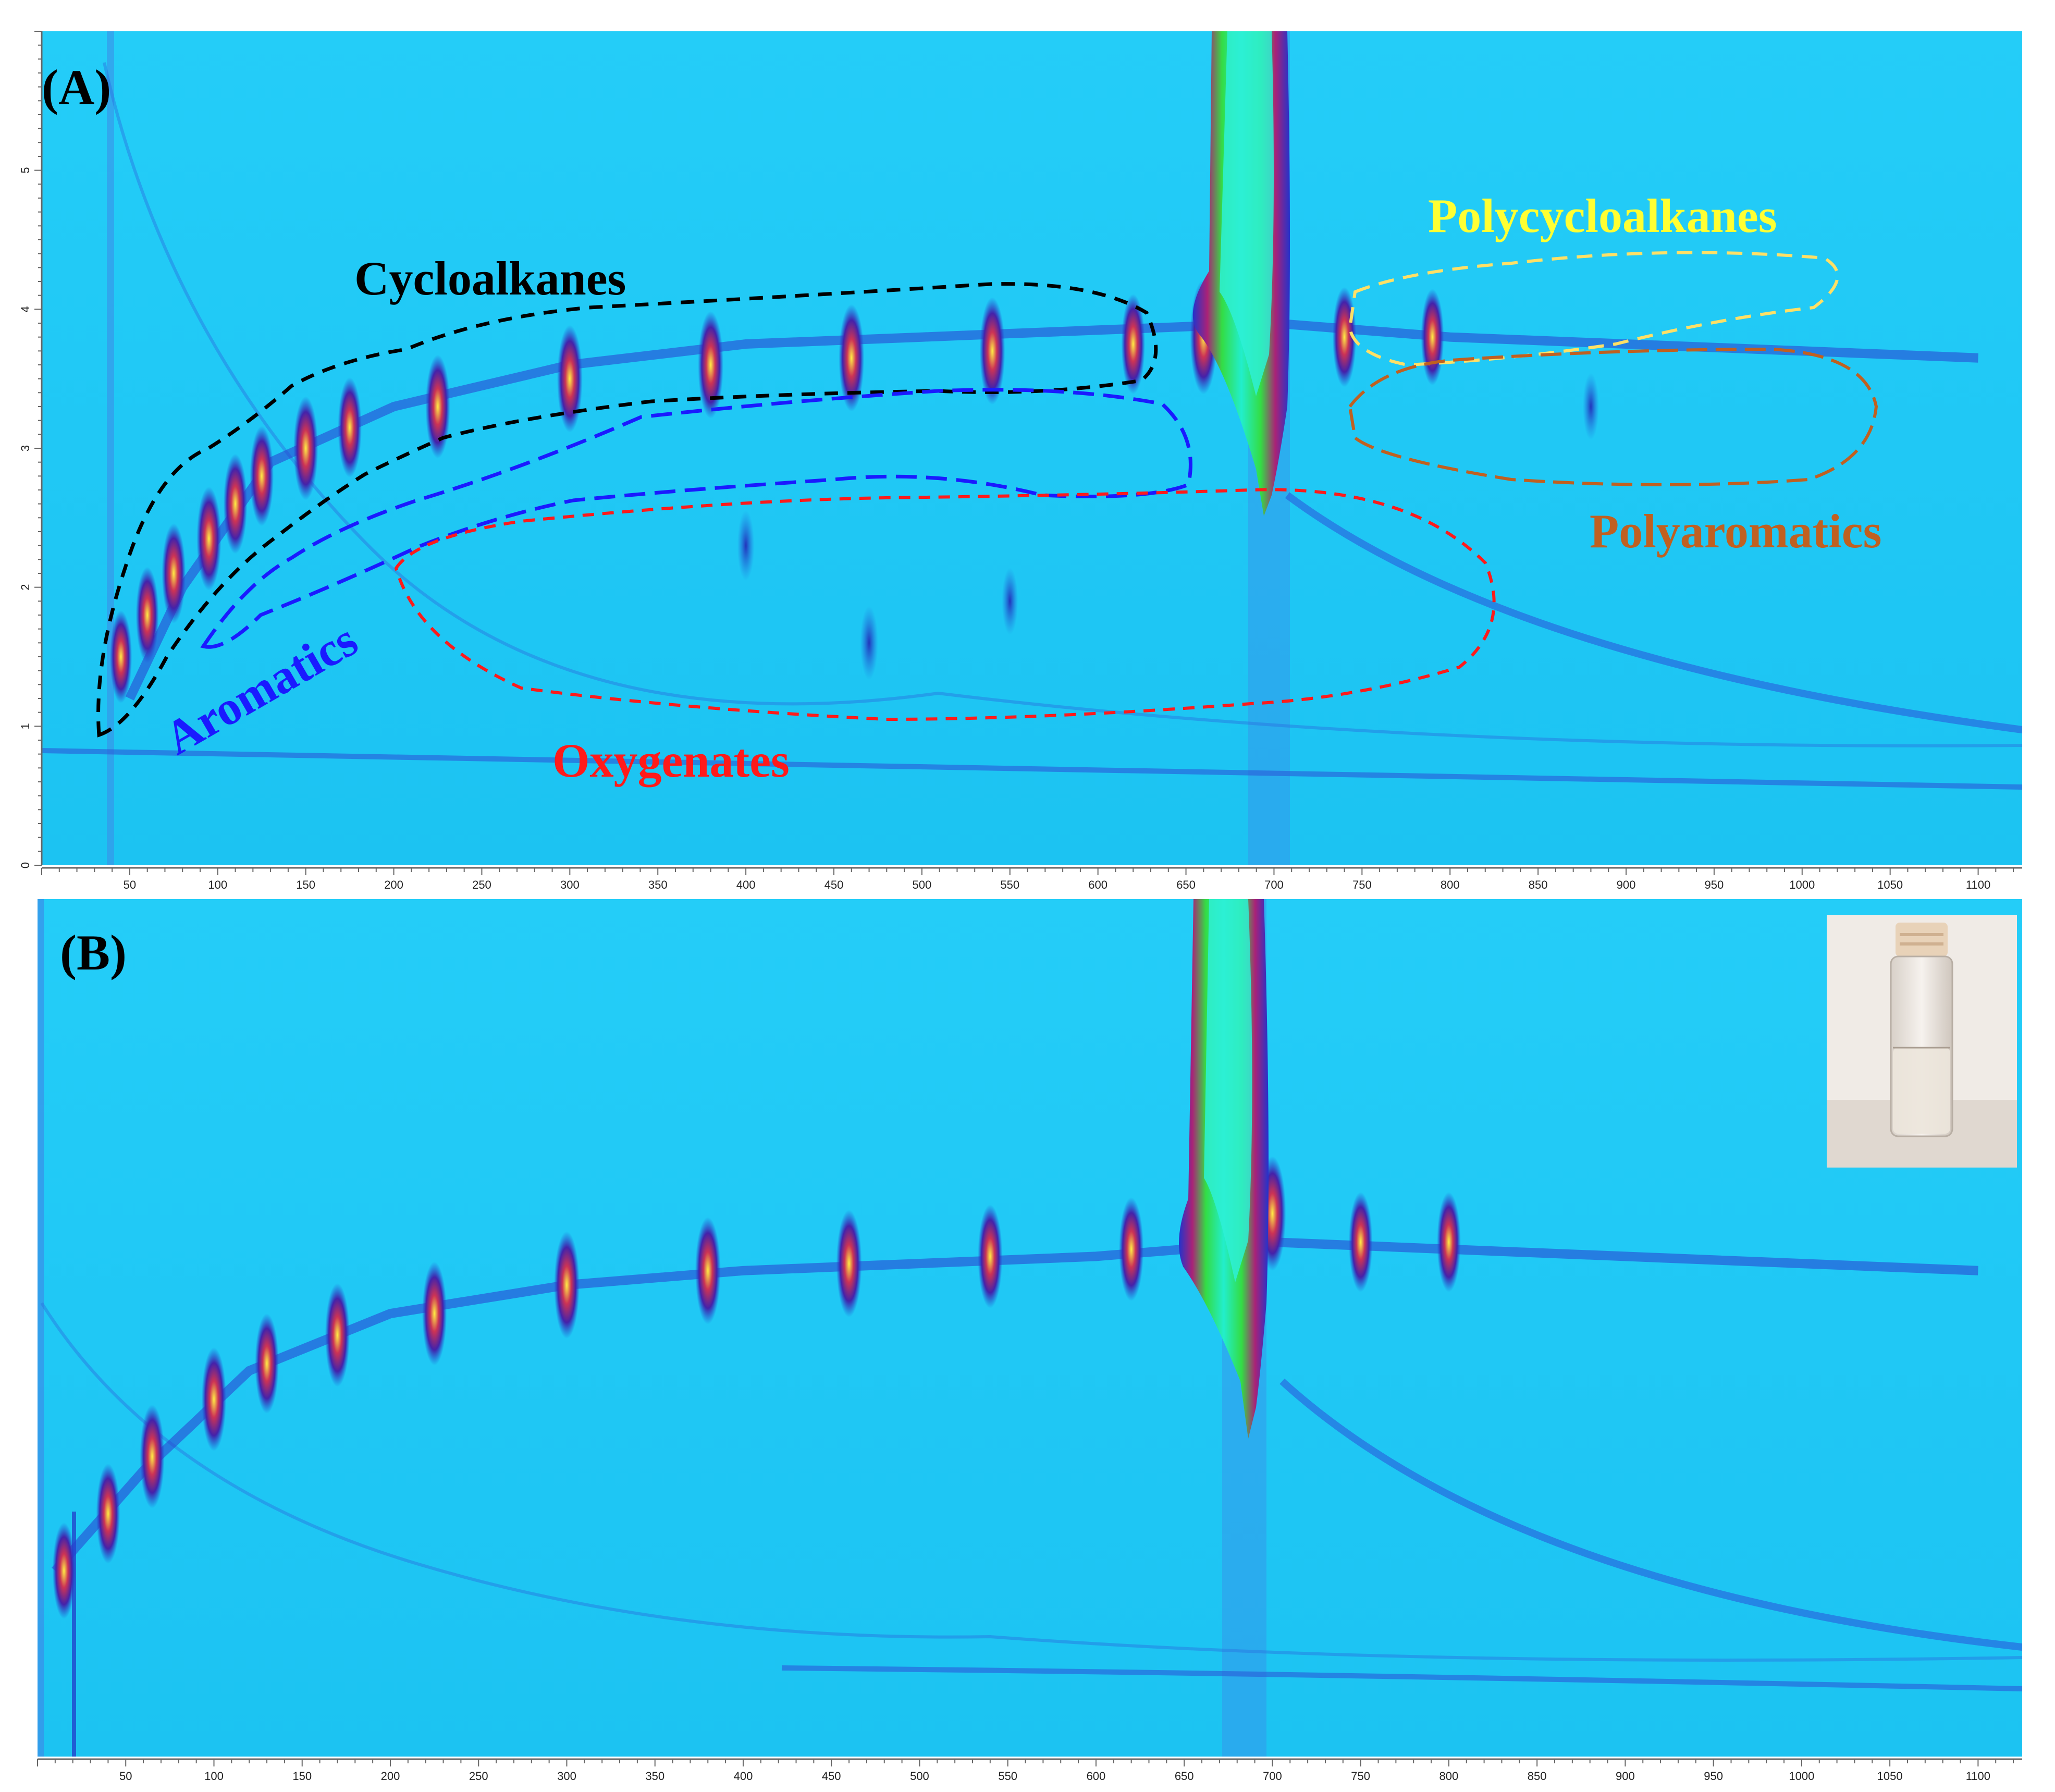  What do you see at coordinates (25, 309) in the screenshot?
I see `y-tick-label: 4` at bounding box center [25, 309].